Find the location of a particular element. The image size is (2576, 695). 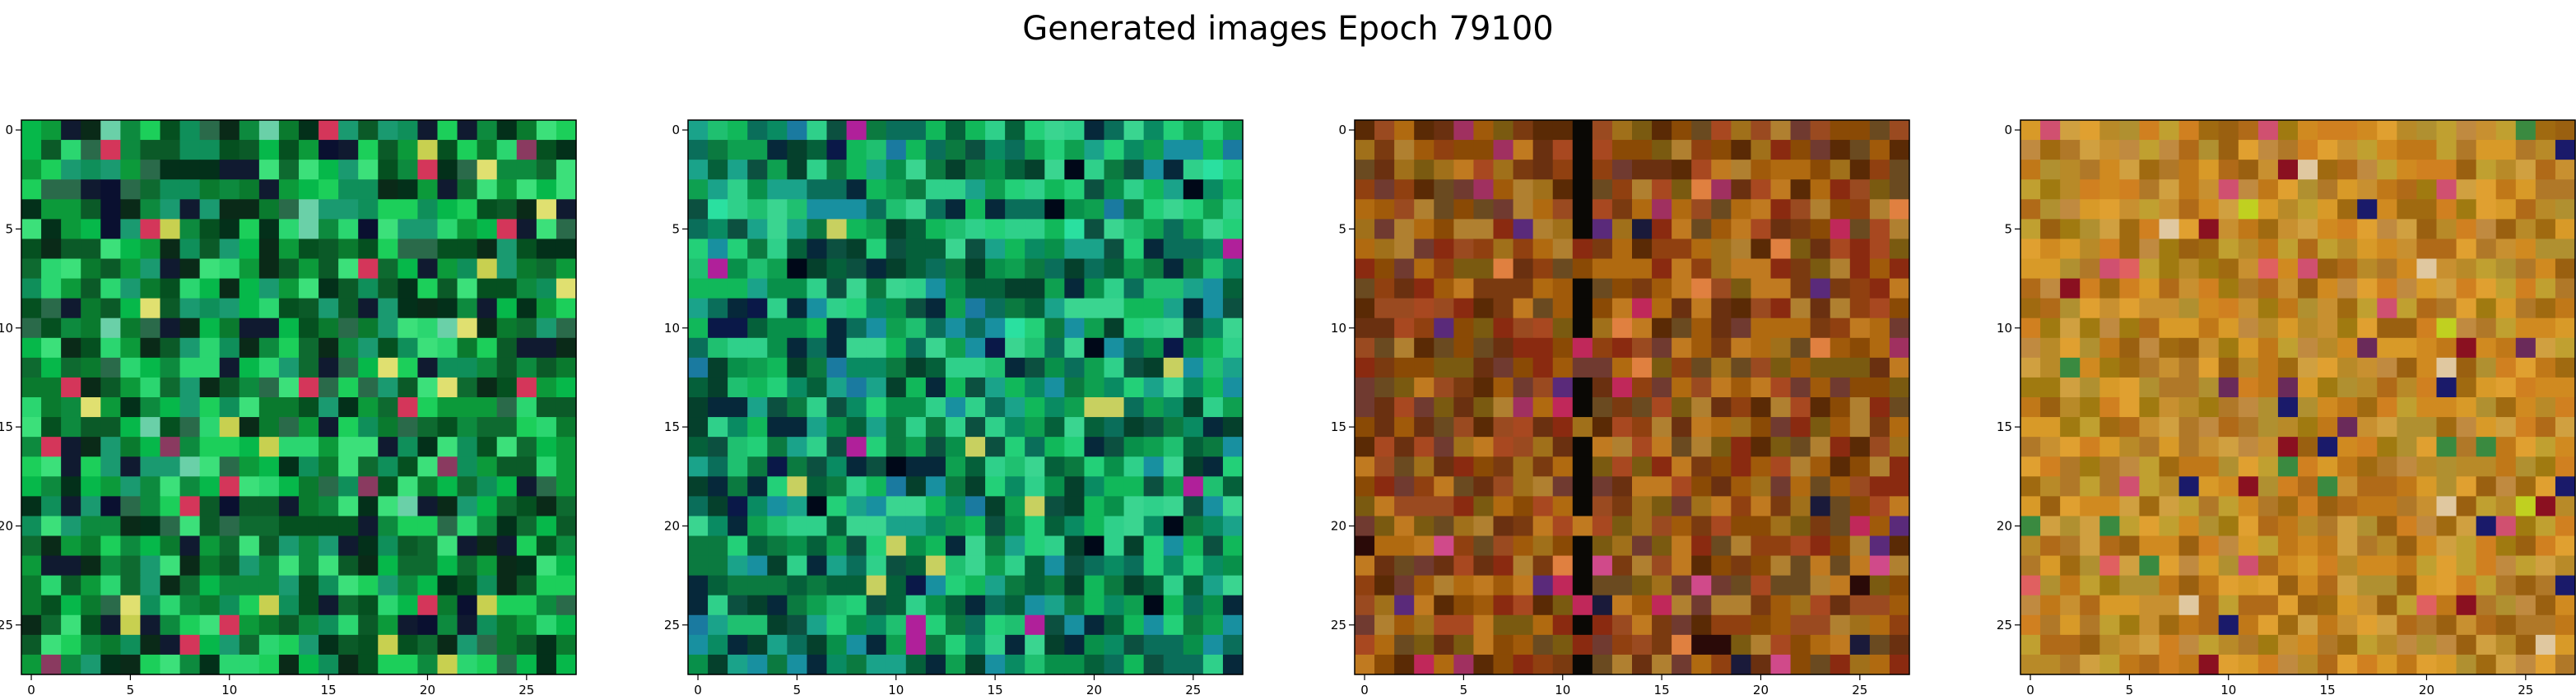

x-tick-label: 0 is located at coordinates (31, 689).